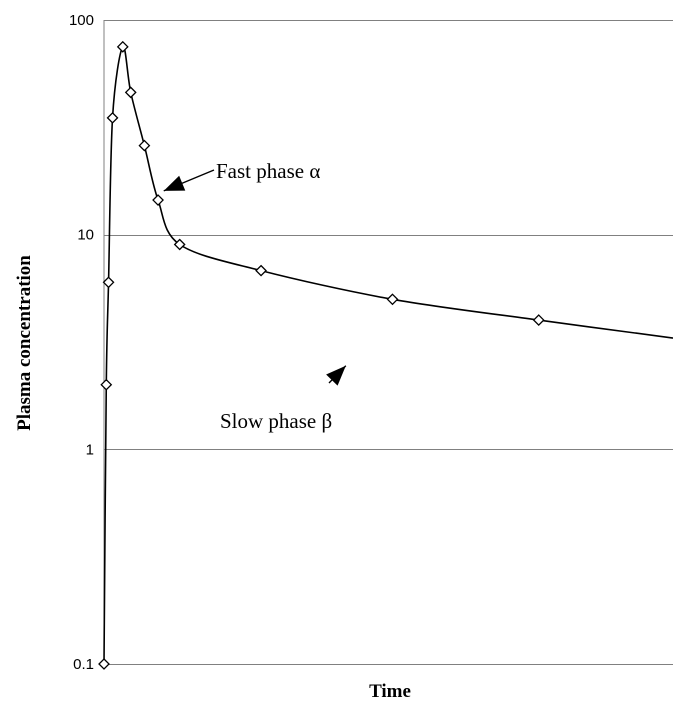 The height and width of the screenshot is (716, 673). What do you see at coordinates (90, 449) in the screenshot?
I see `y-tick-label-1: 1` at bounding box center [90, 449].